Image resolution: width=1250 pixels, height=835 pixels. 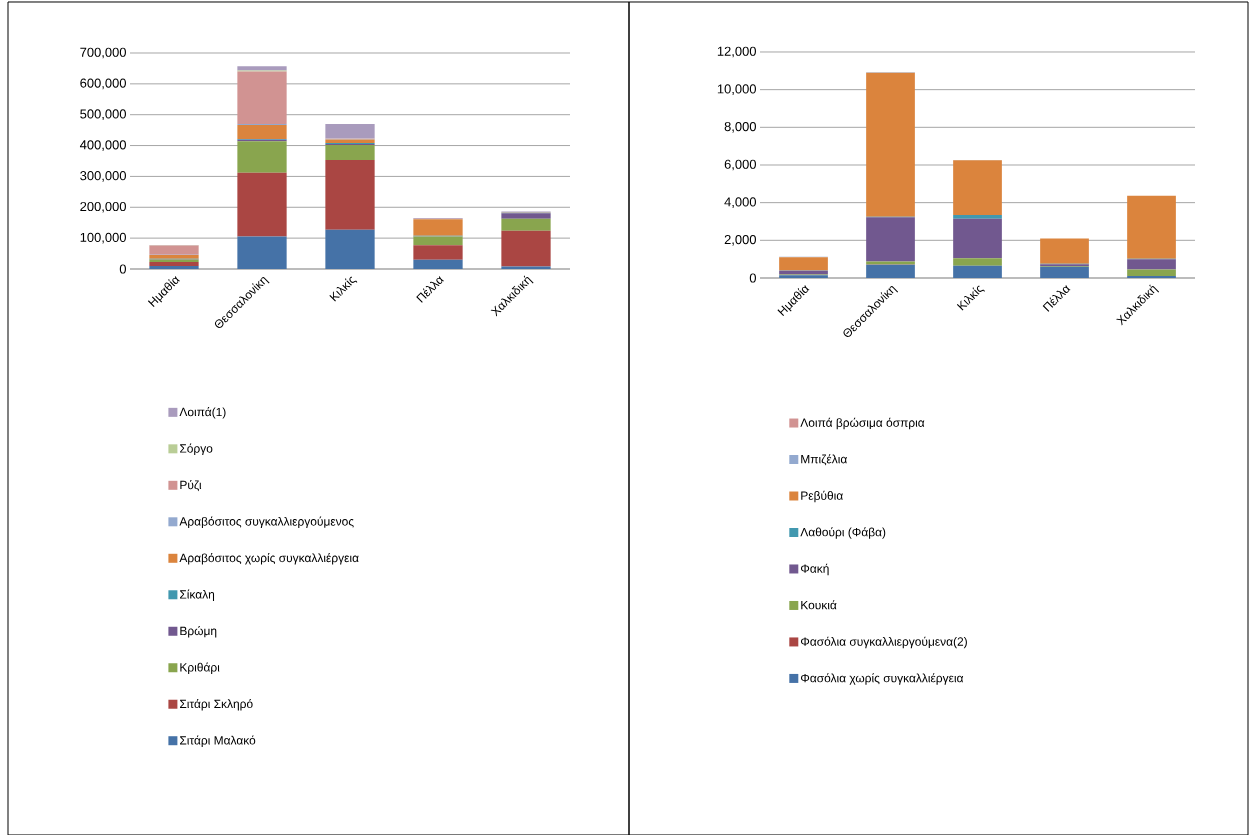 What do you see at coordinates (266, 522) in the screenshot?
I see `legend-label: Αραβόσιτος συγκαλλιεργούμενος` at bounding box center [266, 522].